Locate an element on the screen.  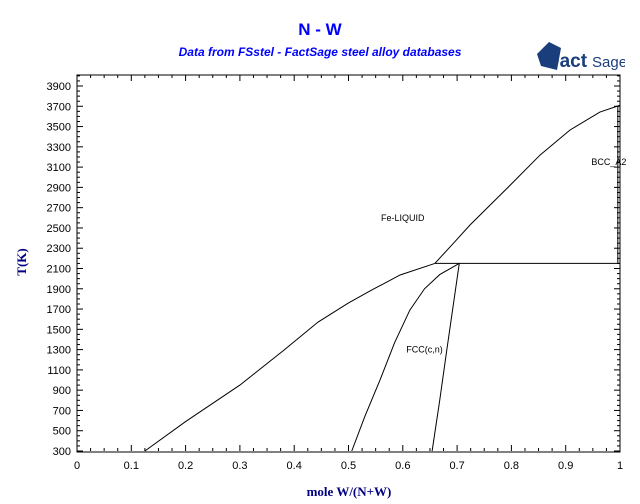
x-tick-label: 0.4 is located at coordinates (294, 466).